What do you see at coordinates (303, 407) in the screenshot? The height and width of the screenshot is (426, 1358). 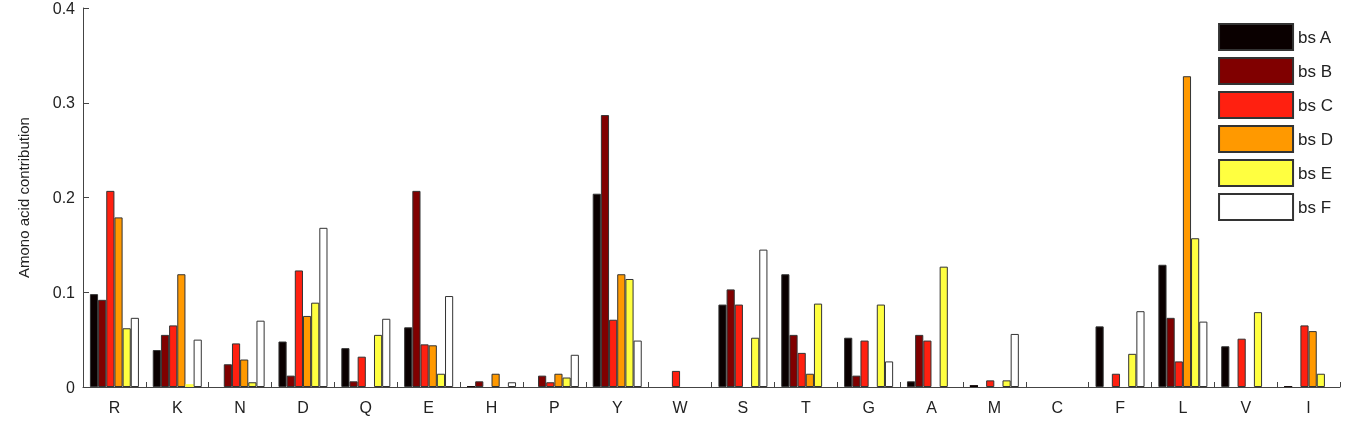 I see `x-tick-label: D` at bounding box center [303, 407].